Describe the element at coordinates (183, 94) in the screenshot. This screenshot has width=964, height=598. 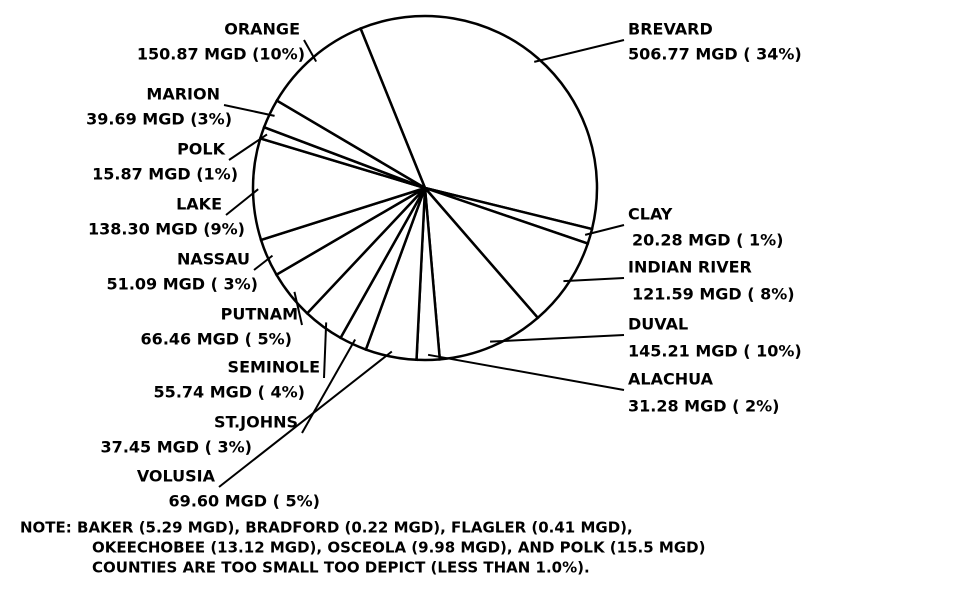
I see `slice-label: MARION` at that location.